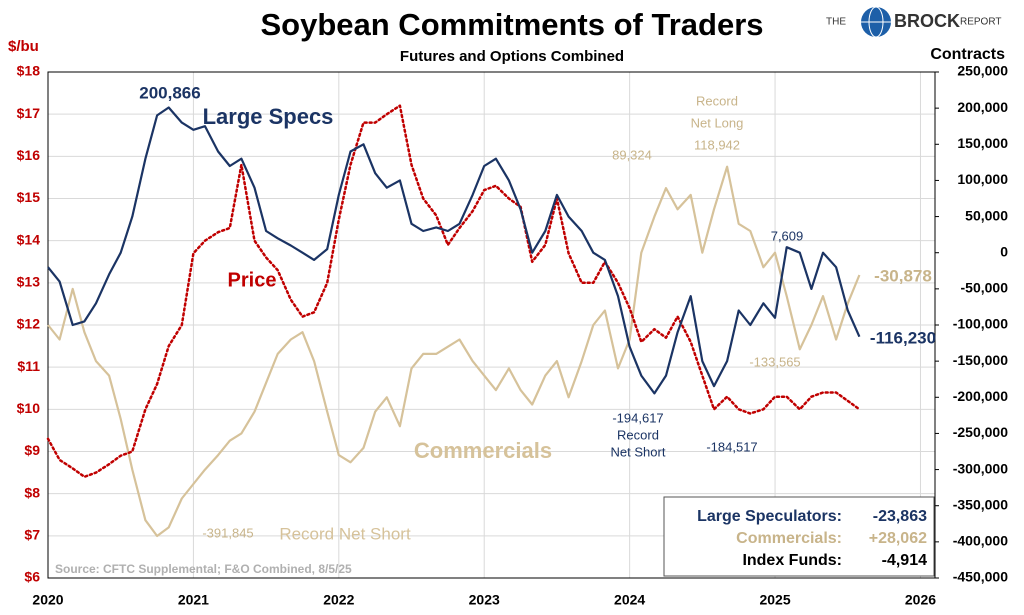 The height and width of the screenshot is (615, 1024). Describe the element at coordinates (980, 541) in the screenshot. I see `y2-tick-label: -400,000` at that location.